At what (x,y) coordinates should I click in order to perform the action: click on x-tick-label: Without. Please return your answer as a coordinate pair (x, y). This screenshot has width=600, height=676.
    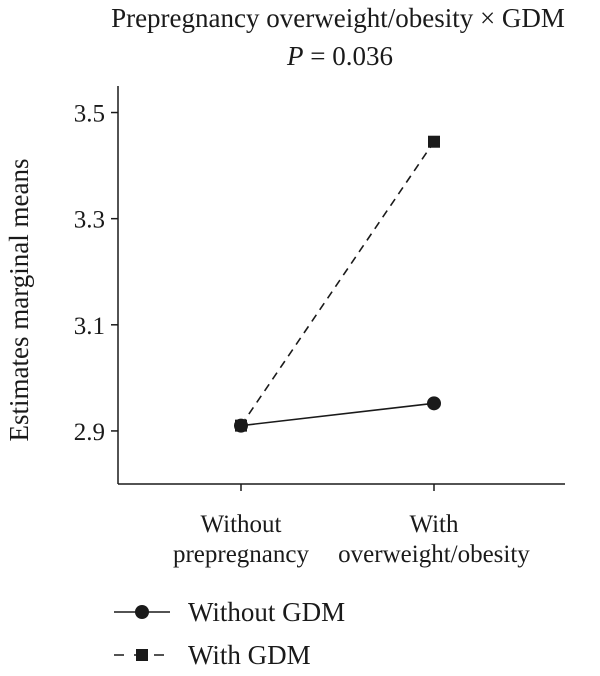
    Looking at the image, I should click on (241, 524).